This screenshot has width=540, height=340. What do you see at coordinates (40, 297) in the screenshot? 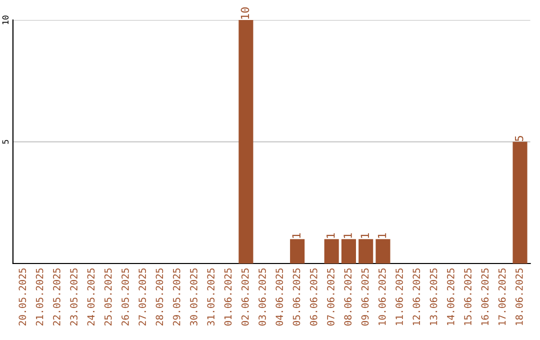
I see `x-tick-label: 21.05.2025` at bounding box center [40, 297].